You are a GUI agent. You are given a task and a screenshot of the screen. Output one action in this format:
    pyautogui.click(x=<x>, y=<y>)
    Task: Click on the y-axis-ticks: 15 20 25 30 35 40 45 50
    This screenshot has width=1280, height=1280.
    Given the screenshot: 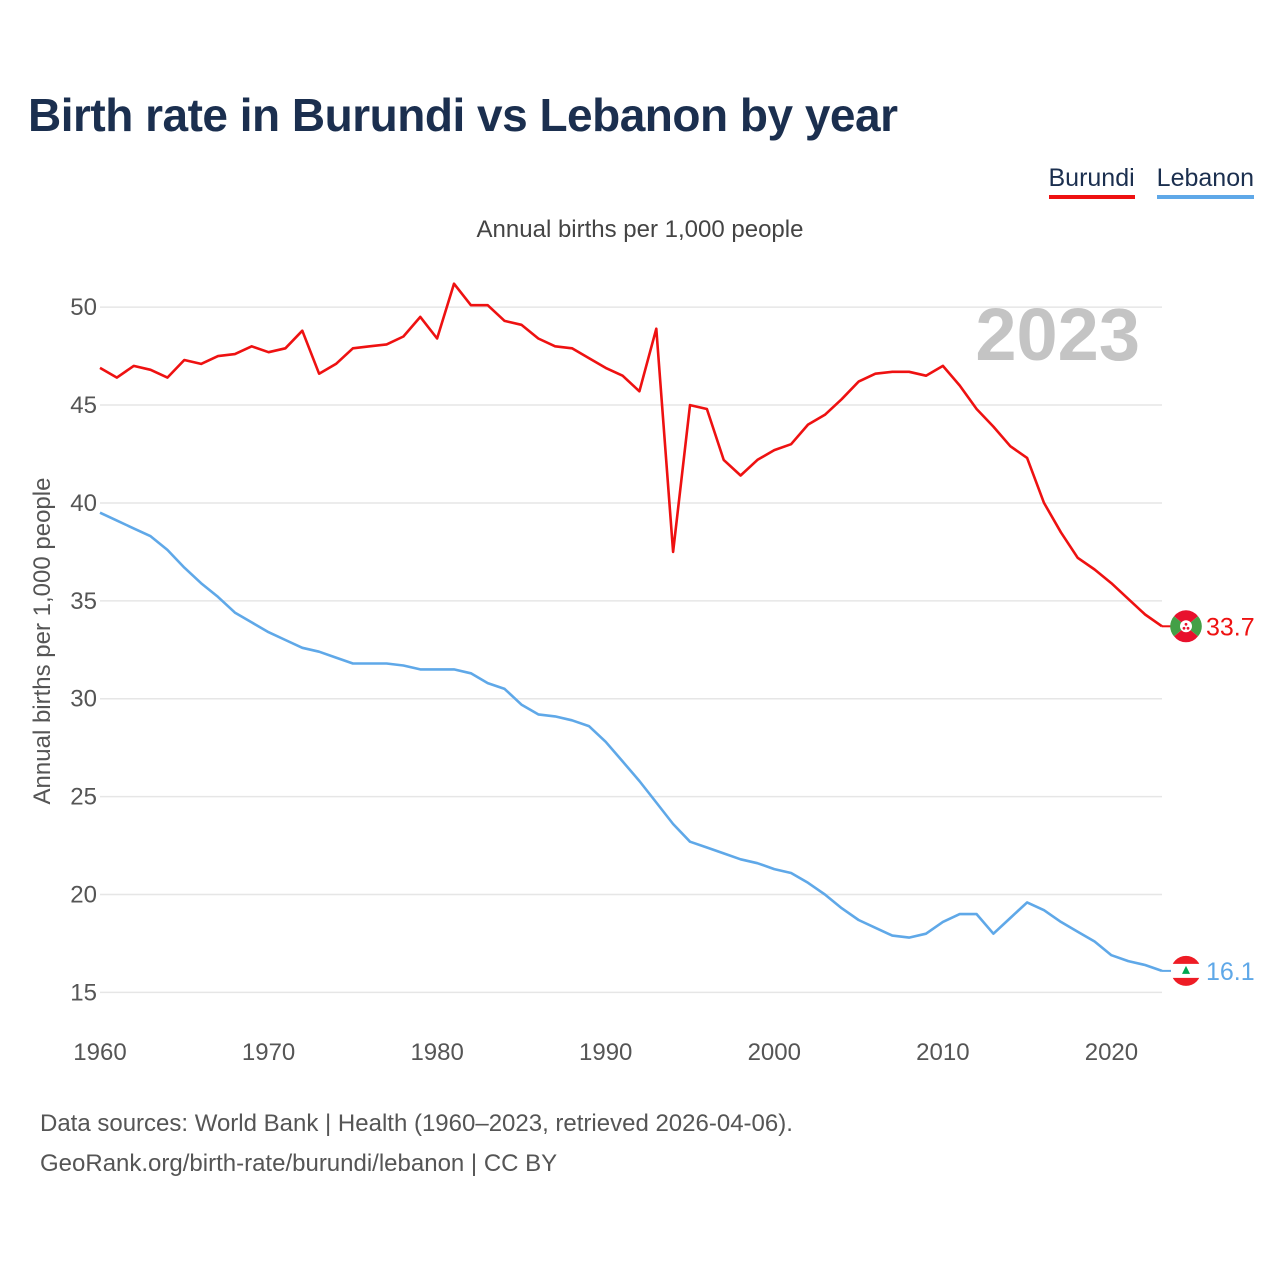 What is the action you would take?
    pyautogui.click(x=83, y=650)
    